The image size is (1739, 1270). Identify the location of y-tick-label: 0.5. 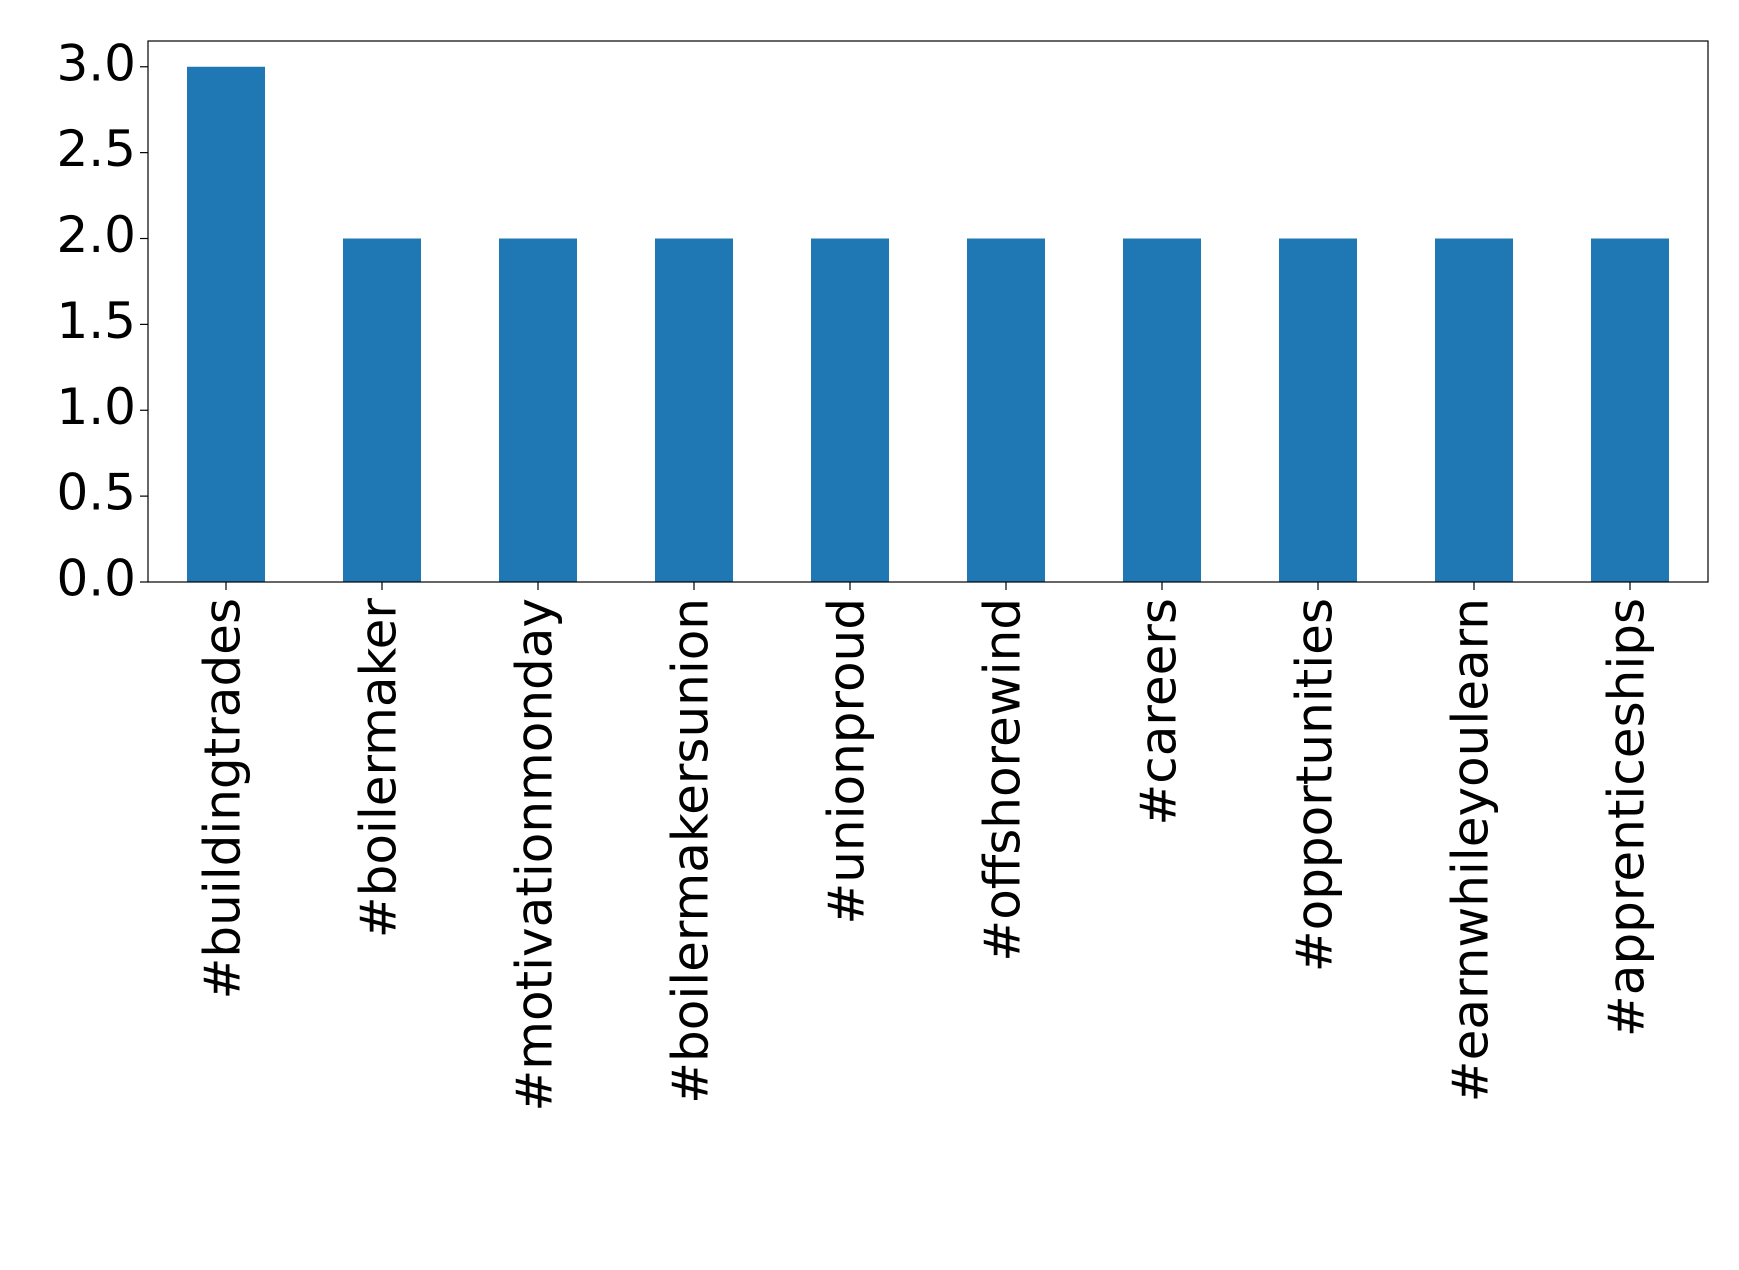
(96, 493).